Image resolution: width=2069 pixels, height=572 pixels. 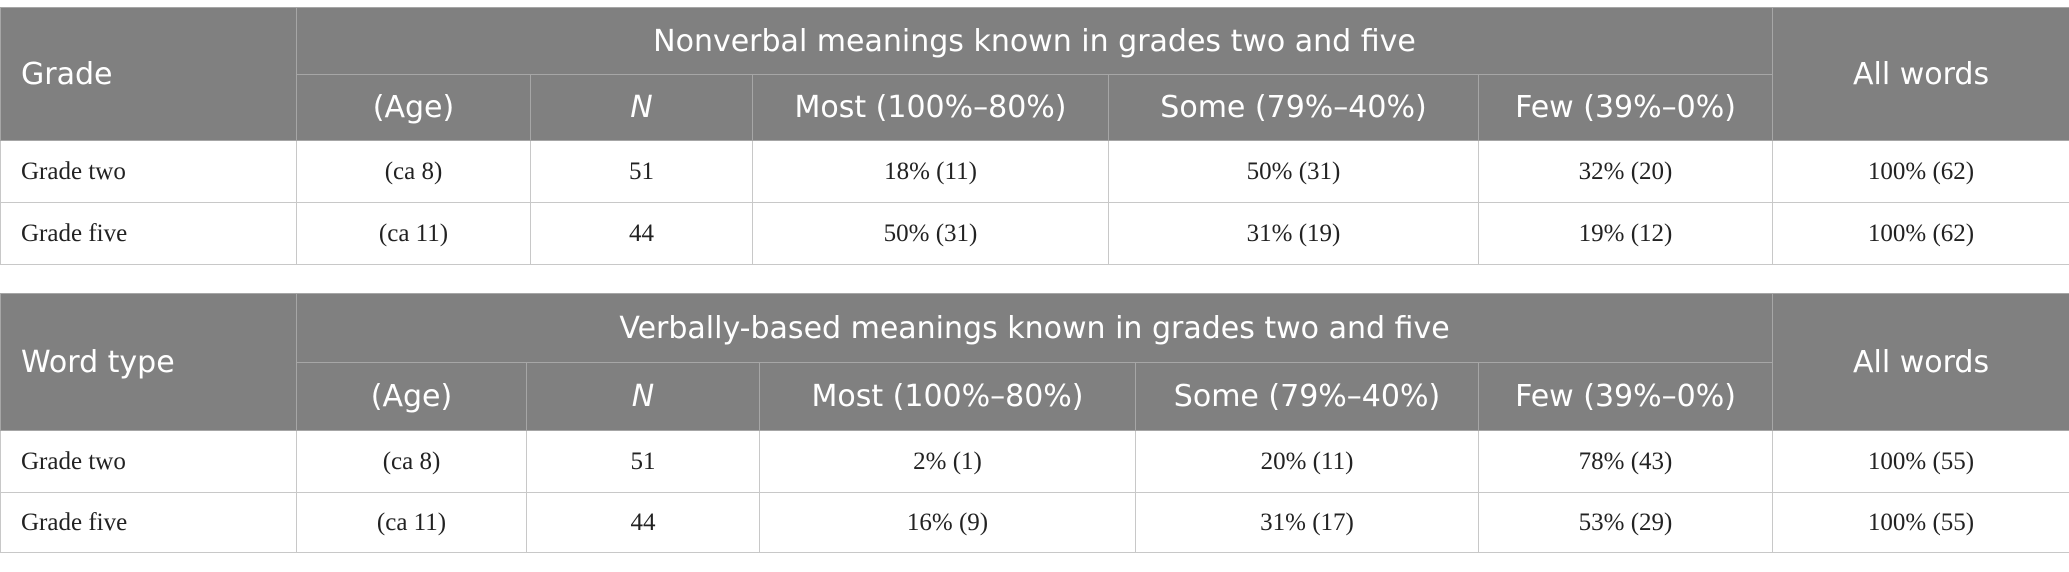 What do you see at coordinates (947, 522) in the screenshot?
I see `cell: 16% (9)` at bounding box center [947, 522].